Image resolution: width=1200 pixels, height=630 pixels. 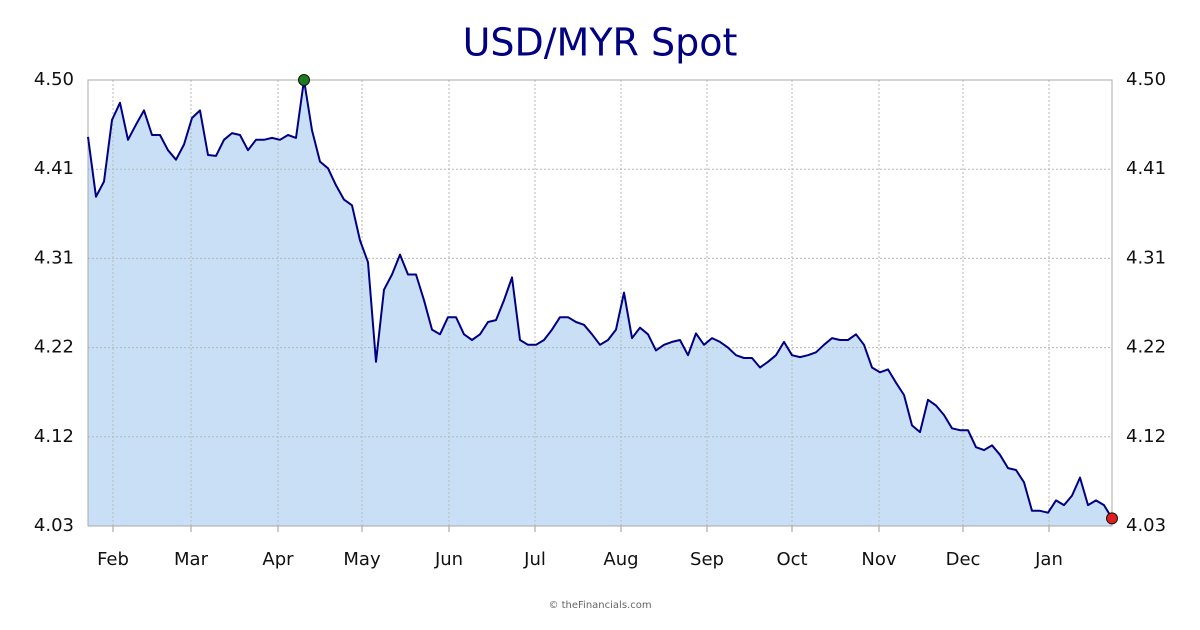 What do you see at coordinates (707, 559) in the screenshot?
I see `x-tick-label: Sep` at bounding box center [707, 559].